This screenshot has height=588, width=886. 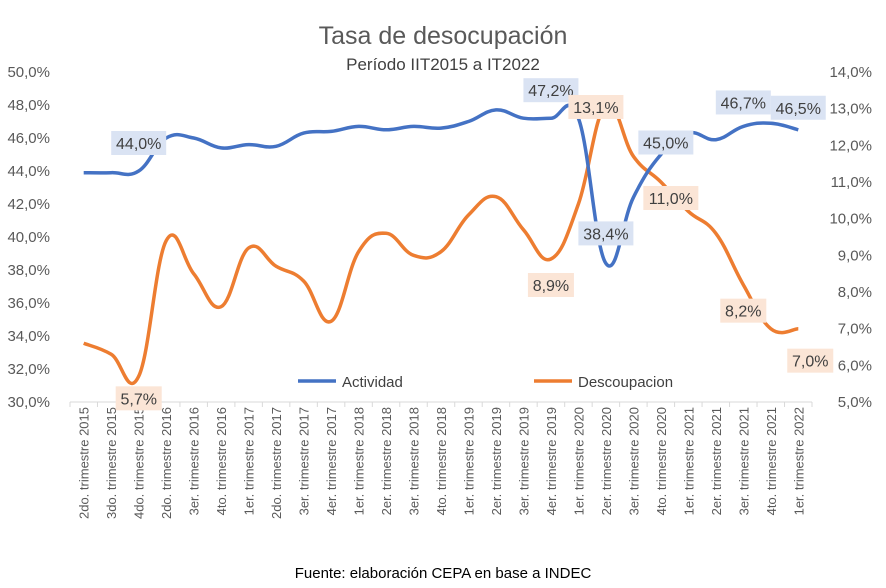 I want to click on x-tick-label: 3er. trimestre 2019, so click(x=523, y=461).